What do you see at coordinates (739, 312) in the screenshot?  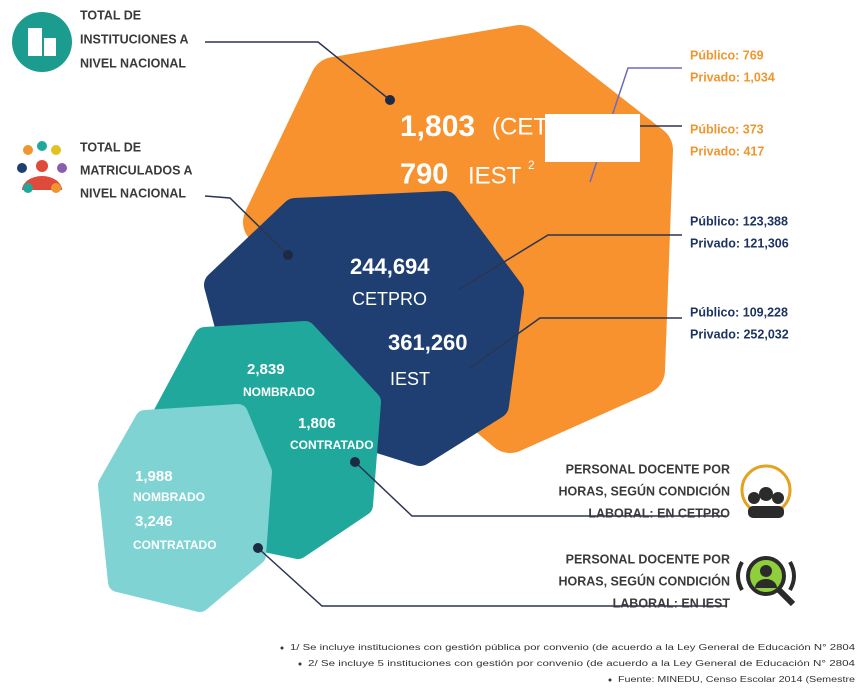 I see `breakdown: Público: 109,228` at bounding box center [739, 312].